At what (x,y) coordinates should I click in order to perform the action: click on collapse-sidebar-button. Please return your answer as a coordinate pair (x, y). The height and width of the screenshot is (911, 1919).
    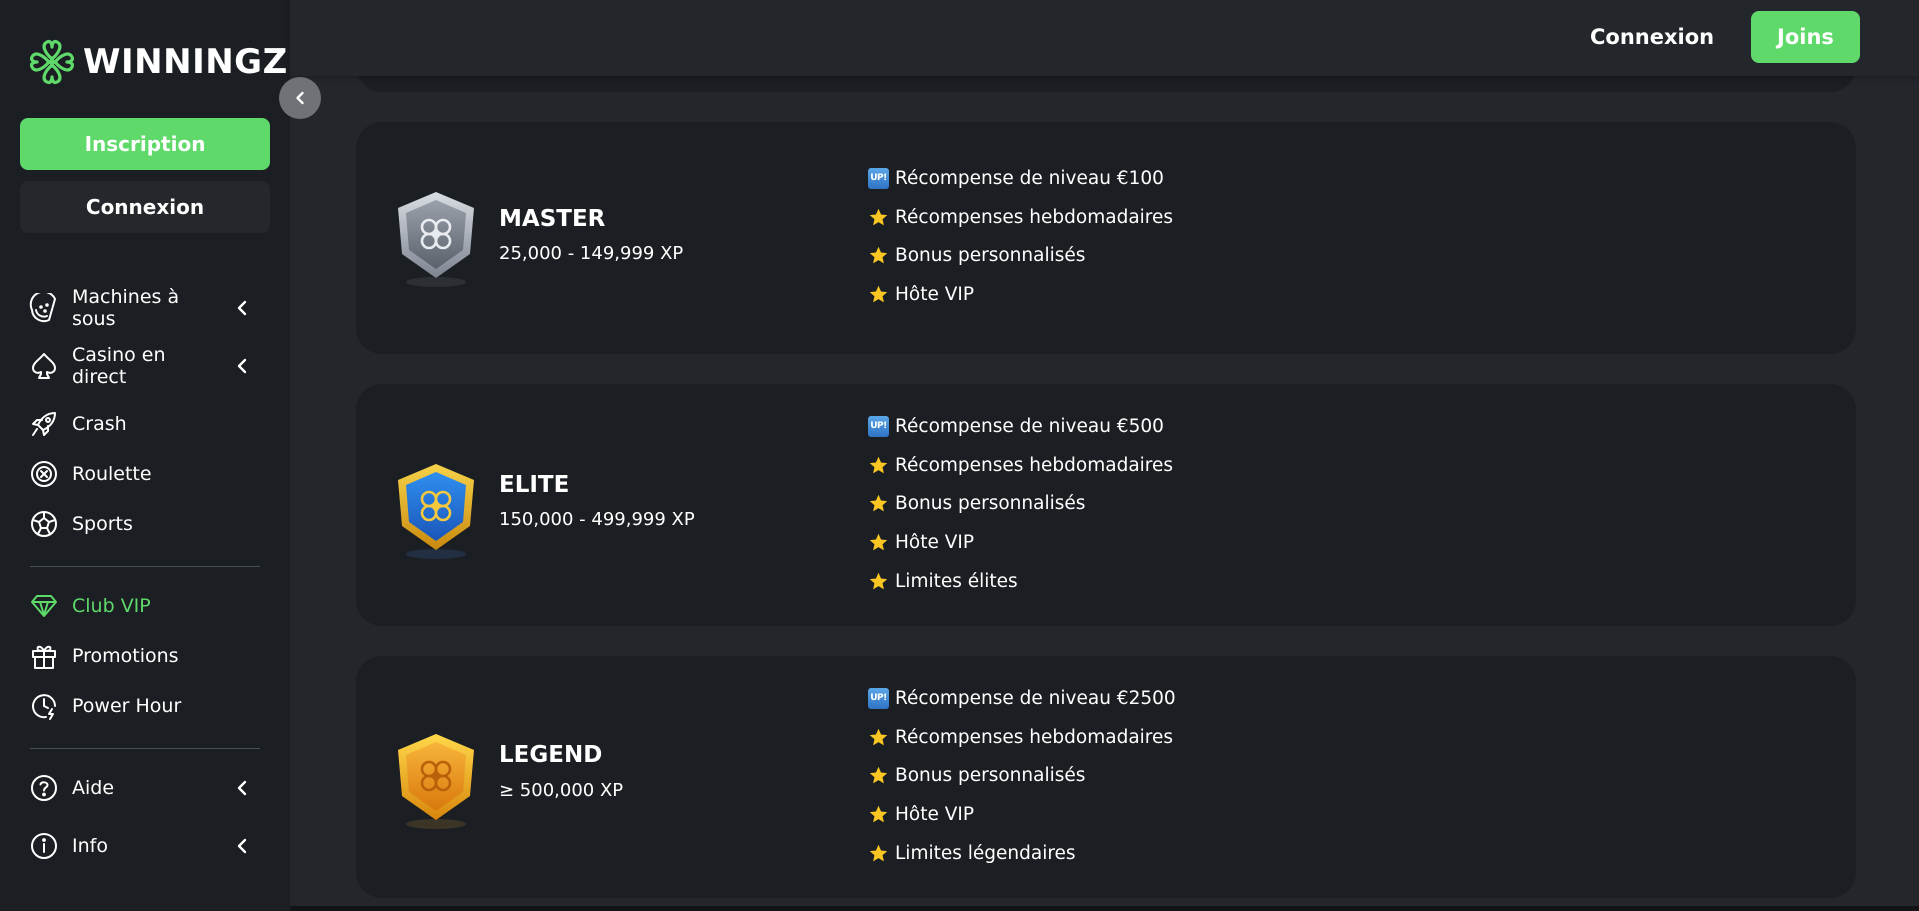
    Looking at the image, I should click on (300, 98).